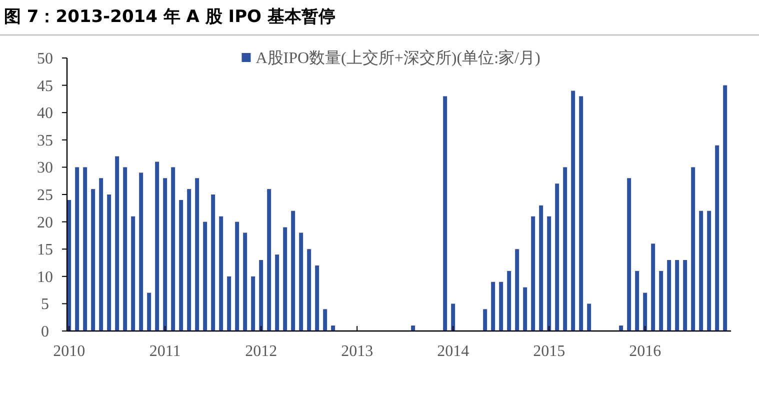 The width and height of the screenshot is (759, 414). I want to click on y-tick-label: 45, so click(45, 86).